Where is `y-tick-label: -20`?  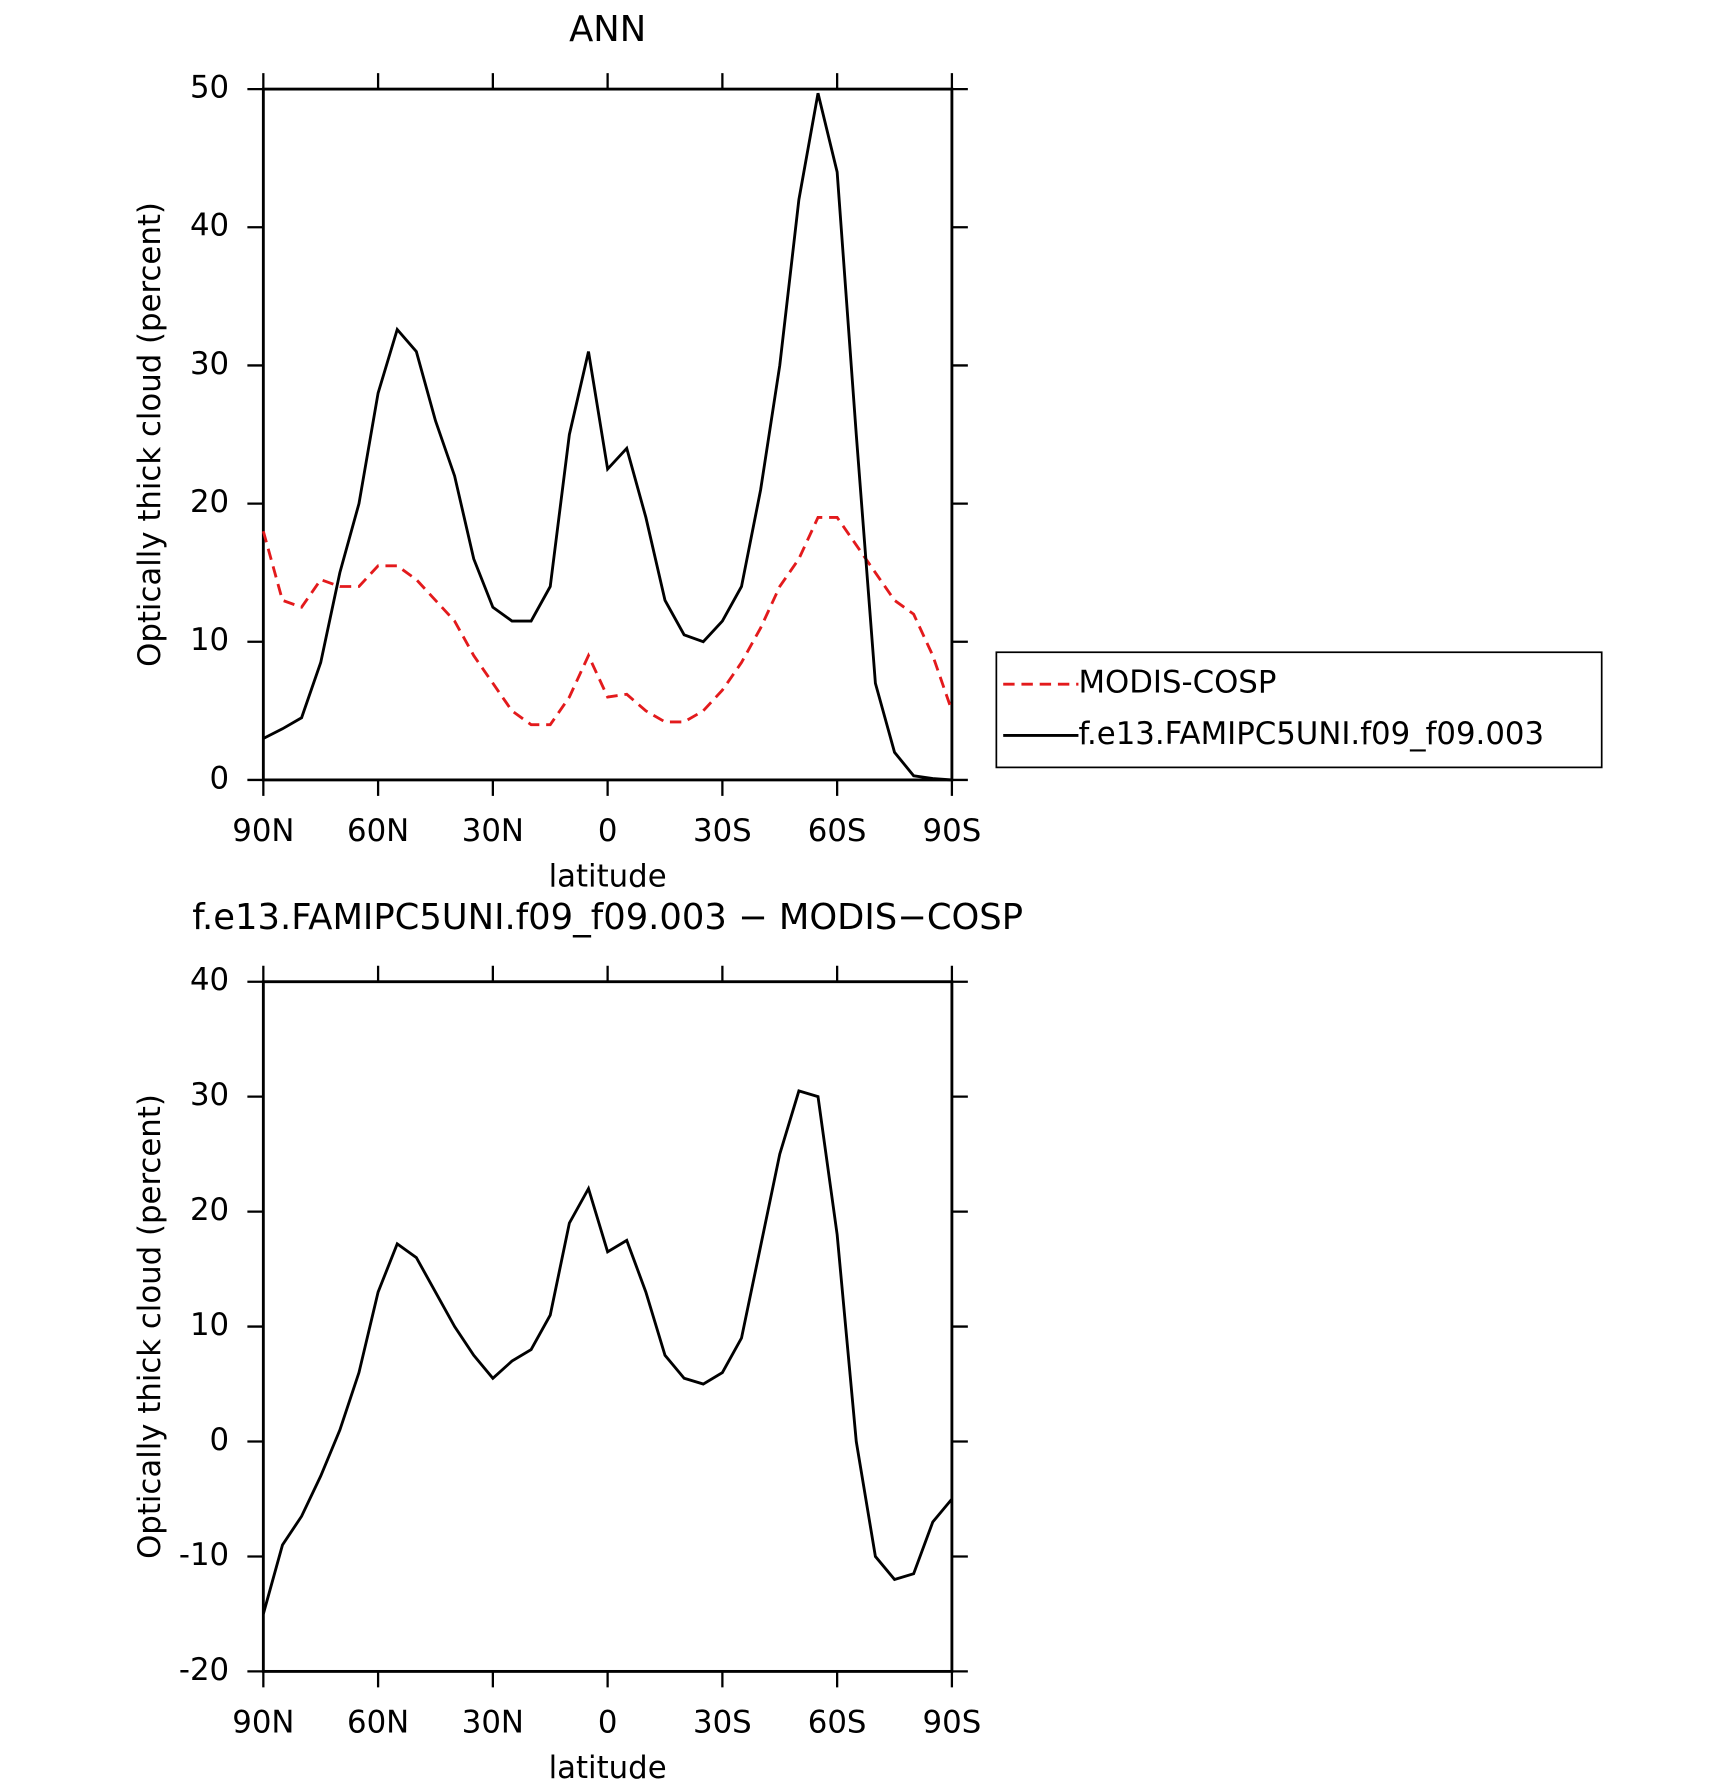
y-tick-label: -20 is located at coordinates (204, 1670).